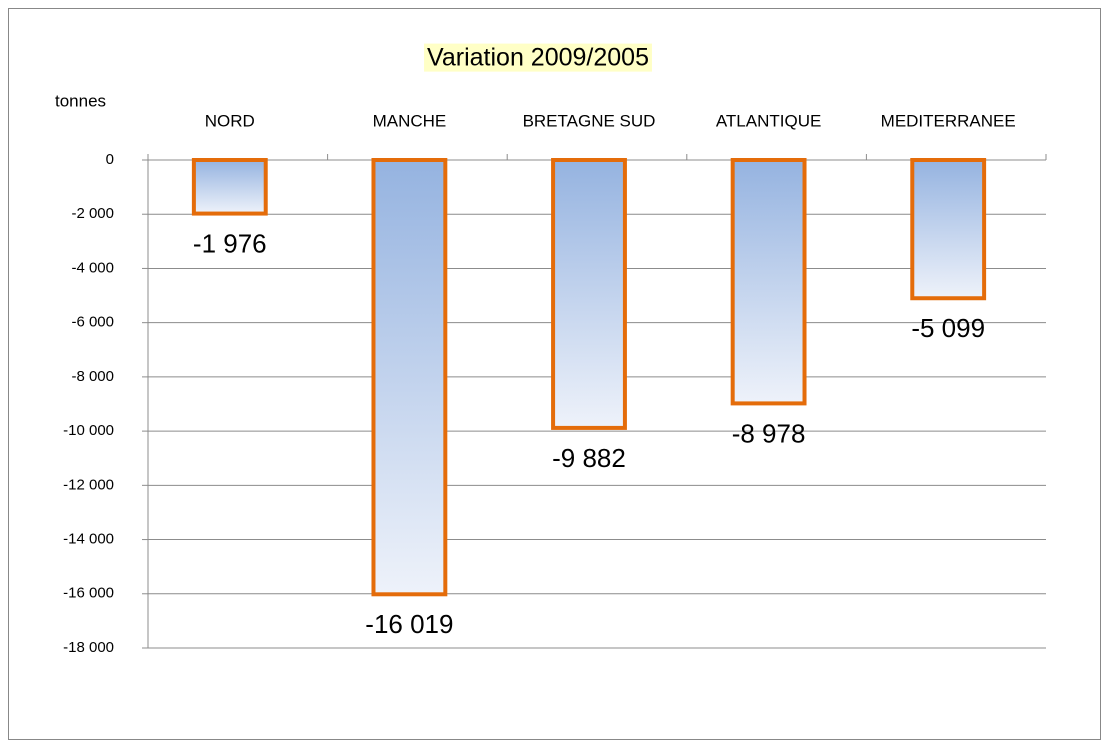 The image size is (1101, 740). I want to click on data-label: -8 978, so click(769, 433).